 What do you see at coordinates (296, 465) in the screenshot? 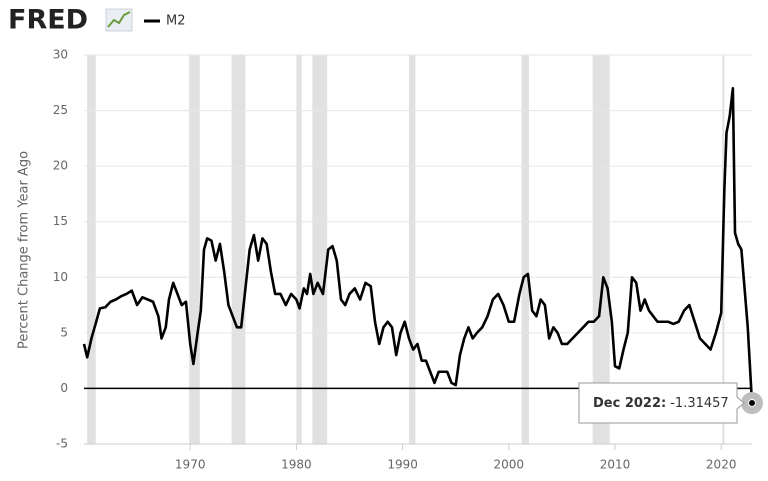
I see `x-tick-label: 1980` at bounding box center [296, 465].